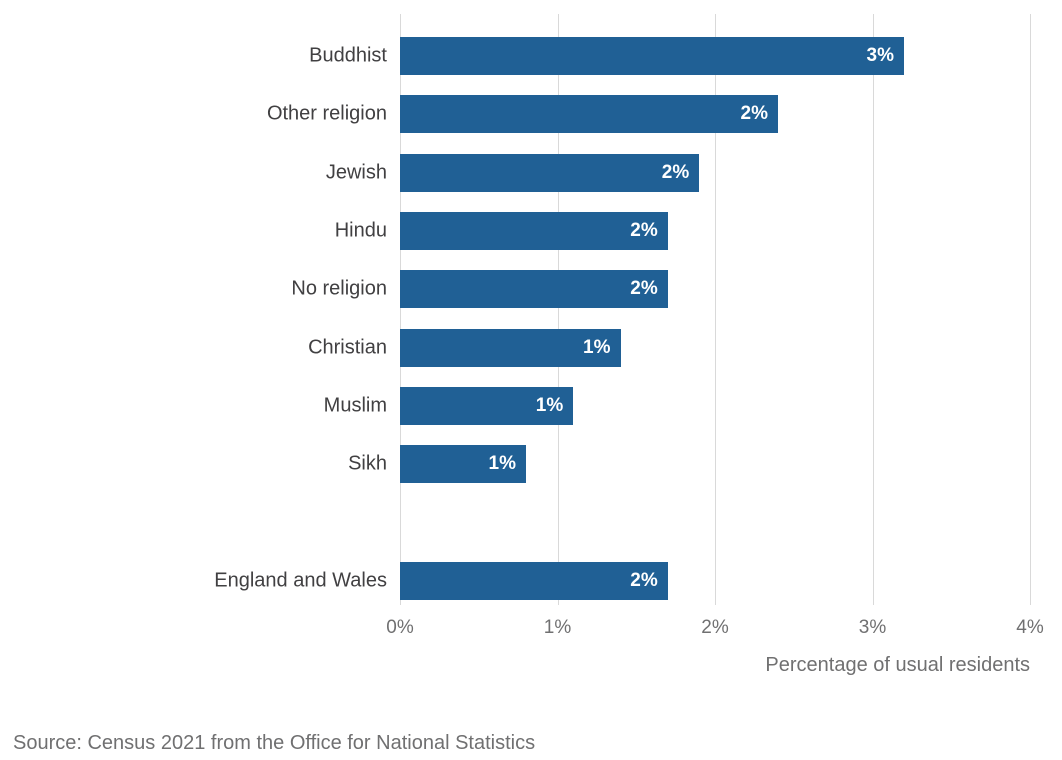 This screenshot has height=760, width=1062. I want to click on bar: 3%, so click(652, 56).